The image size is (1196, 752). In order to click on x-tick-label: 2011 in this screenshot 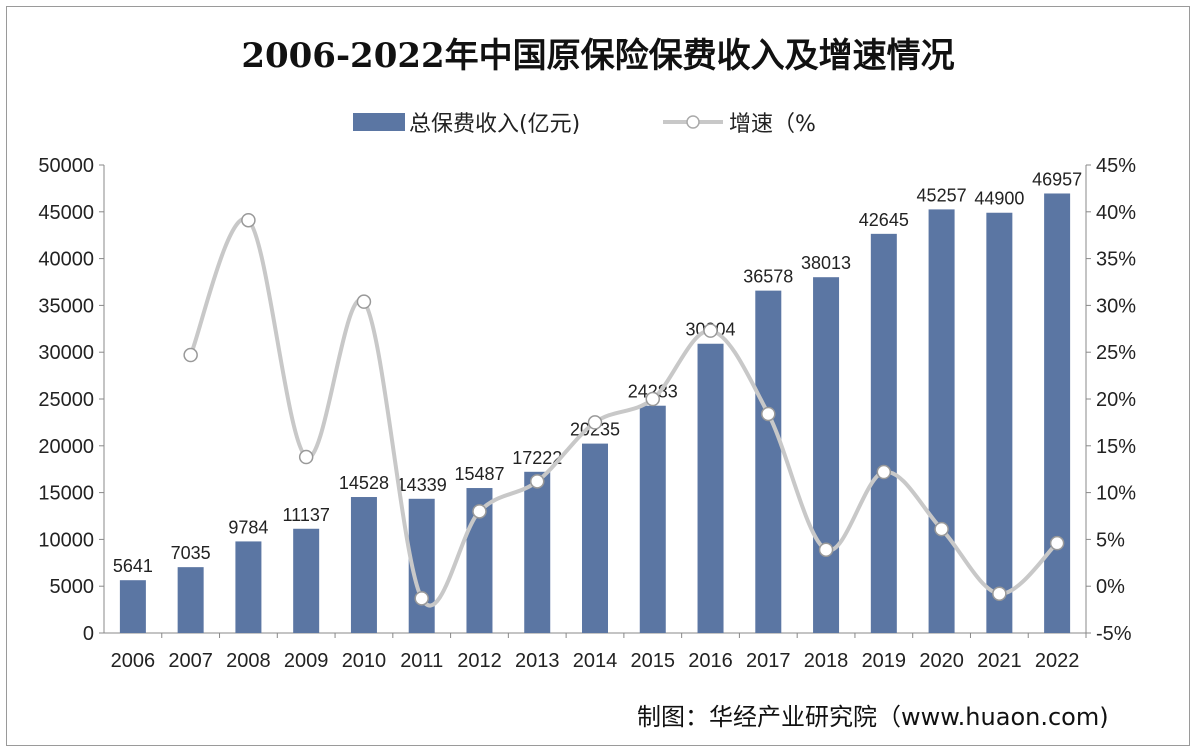, I will do `click(421, 661)`.